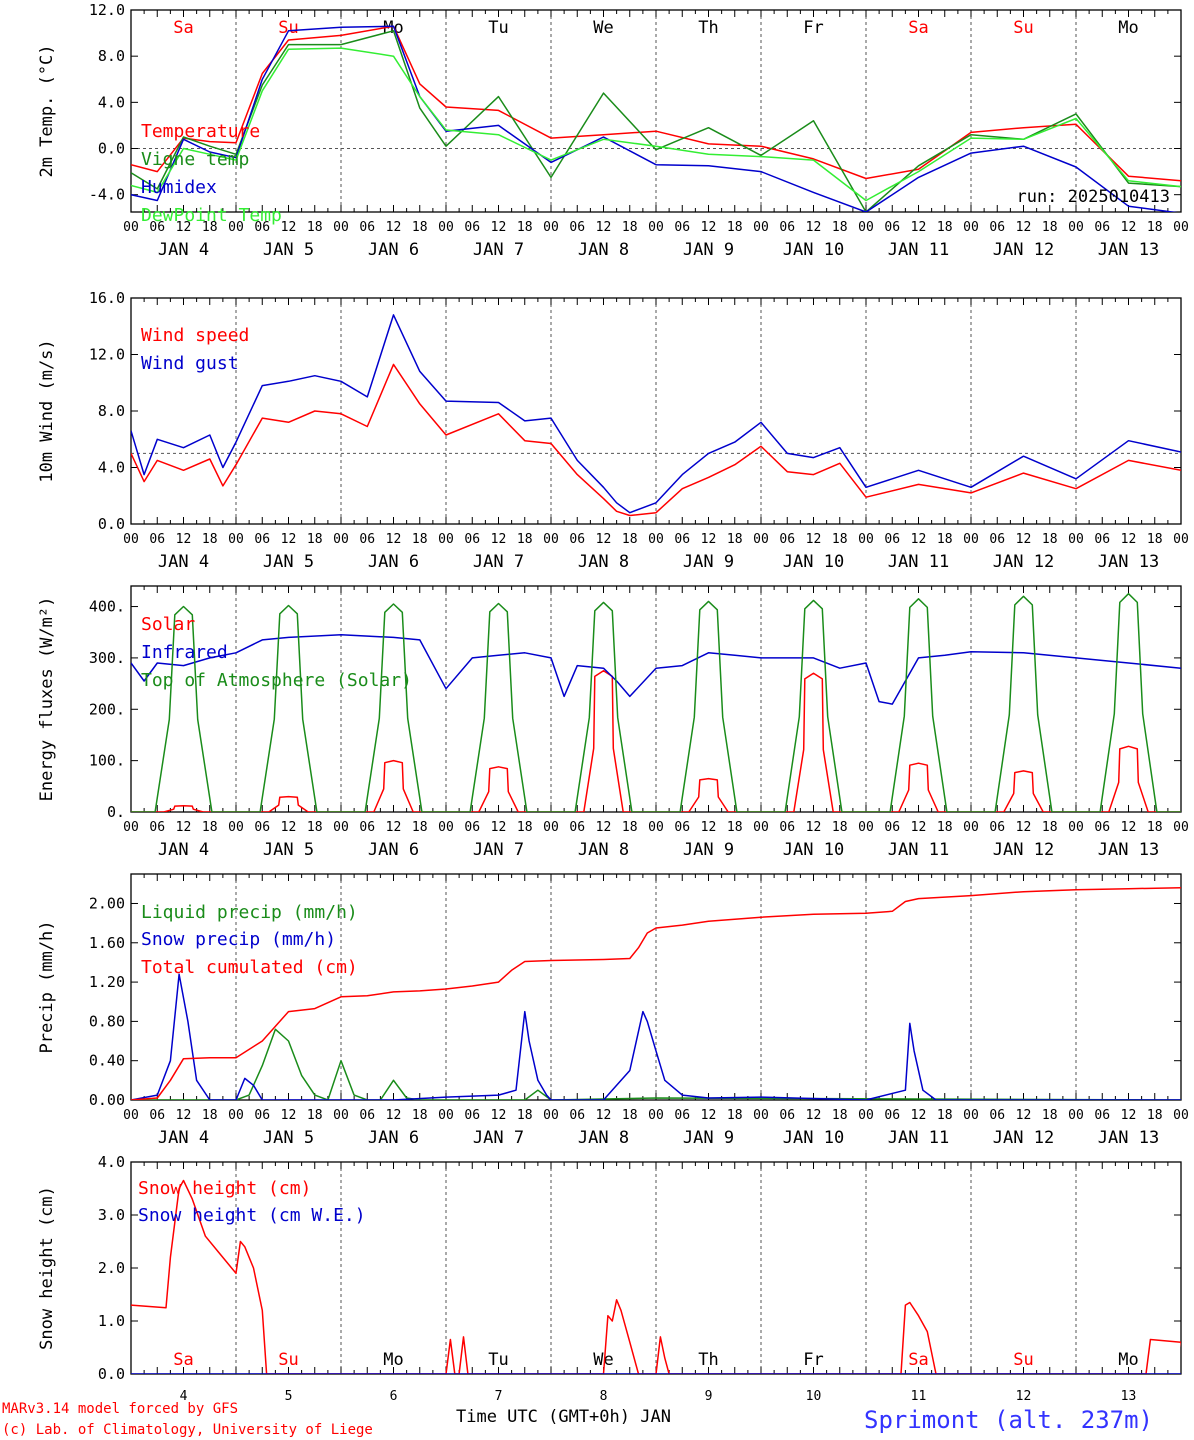  Describe the element at coordinates (107, 658) in the screenshot. I see `y-tick-label: 300.` at that location.